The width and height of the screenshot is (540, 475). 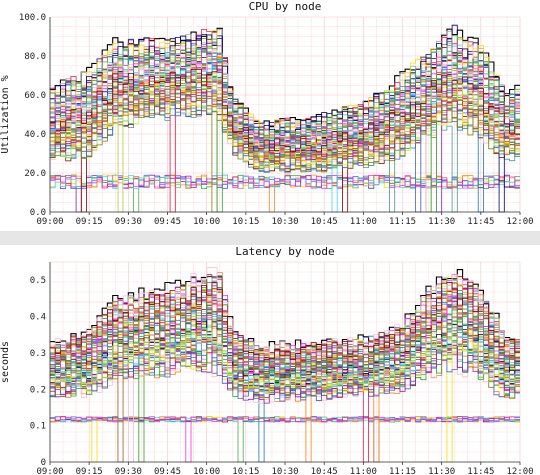 What do you see at coordinates (35, 174) in the screenshot?
I see `y-tick-label: 20.0` at bounding box center [35, 174].